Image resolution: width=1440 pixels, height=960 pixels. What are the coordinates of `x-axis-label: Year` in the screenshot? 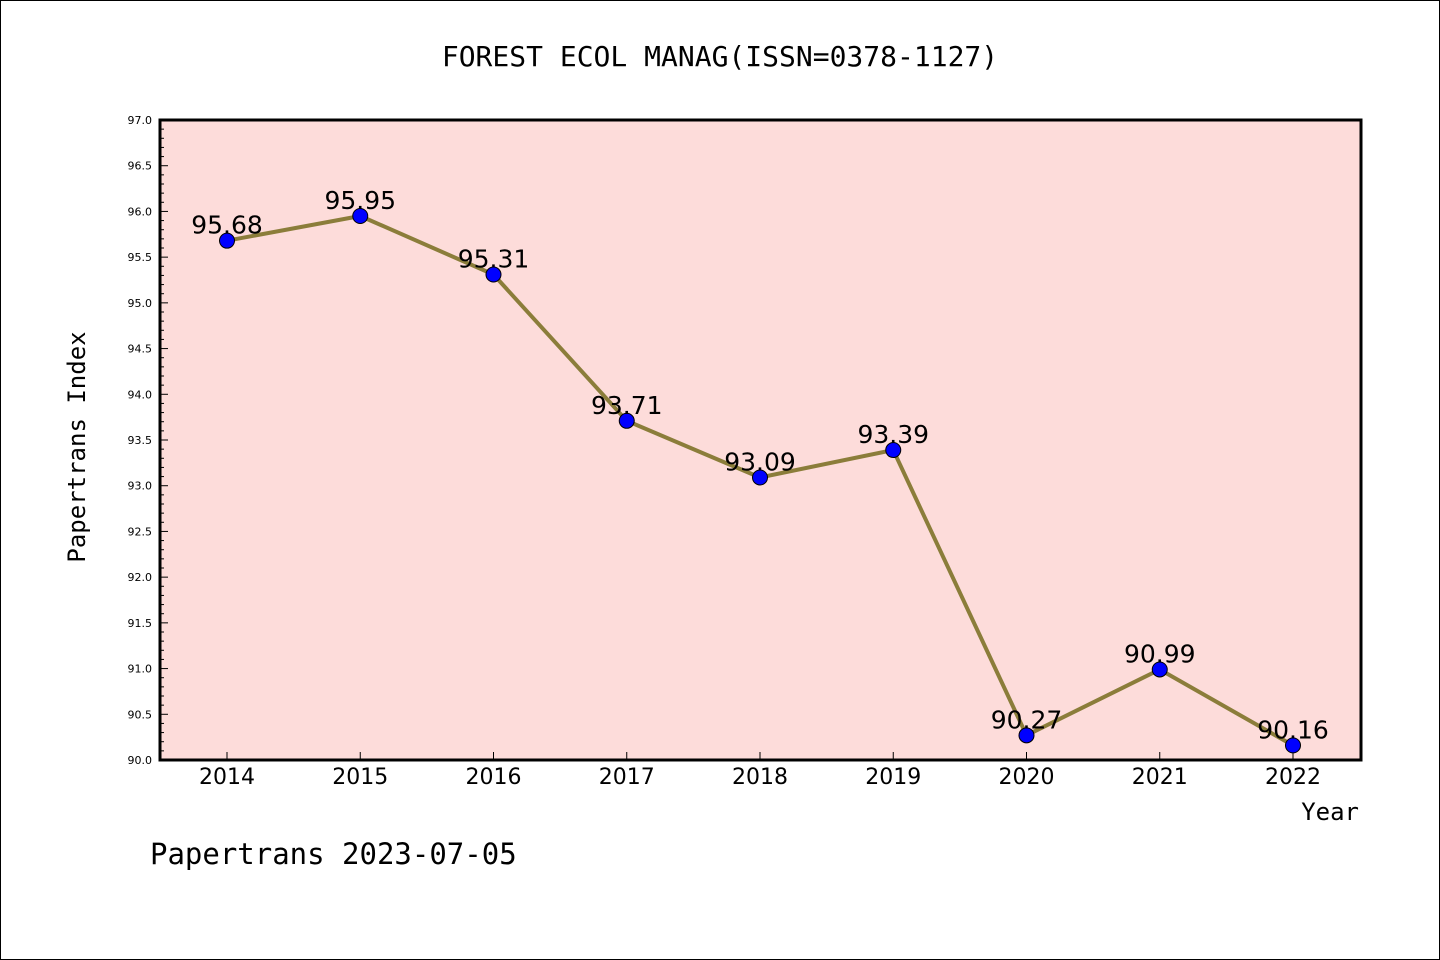 It's located at (1330, 812).